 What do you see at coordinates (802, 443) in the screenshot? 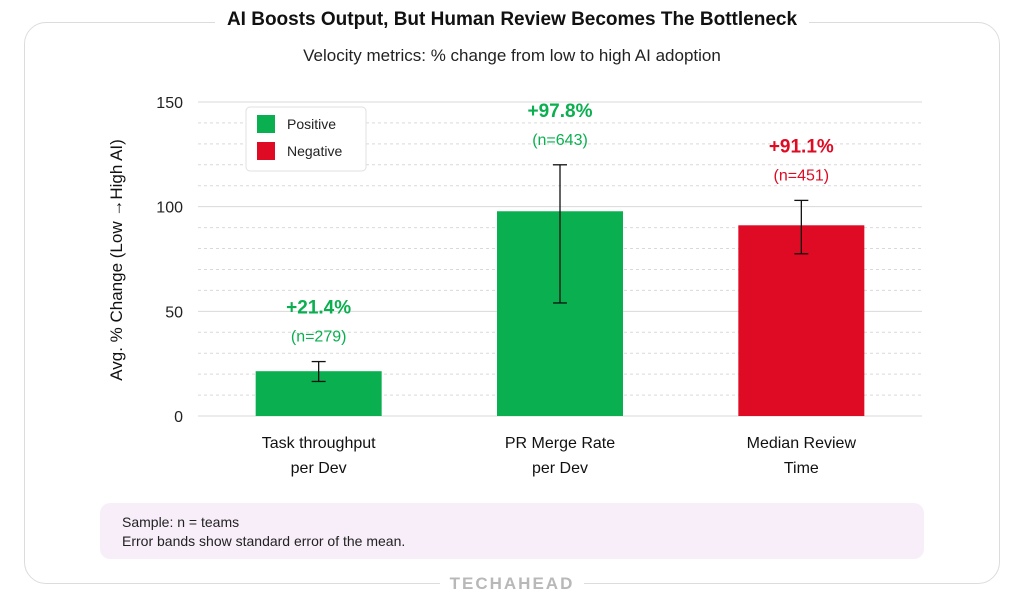
I see `x-tick-label: Median Review` at bounding box center [802, 443].